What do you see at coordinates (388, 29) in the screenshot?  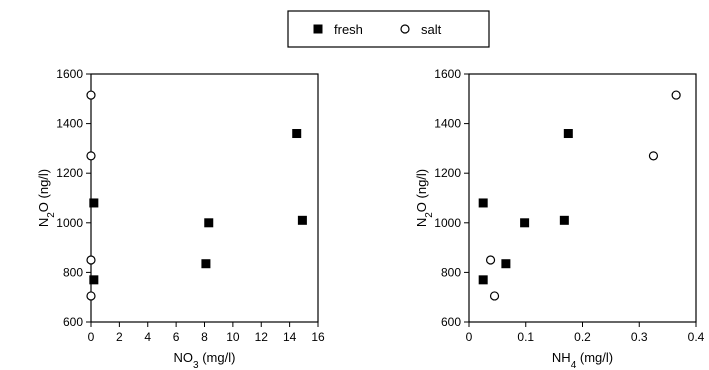 I see `legend: fresh salt` at bounding box center [388, 29].